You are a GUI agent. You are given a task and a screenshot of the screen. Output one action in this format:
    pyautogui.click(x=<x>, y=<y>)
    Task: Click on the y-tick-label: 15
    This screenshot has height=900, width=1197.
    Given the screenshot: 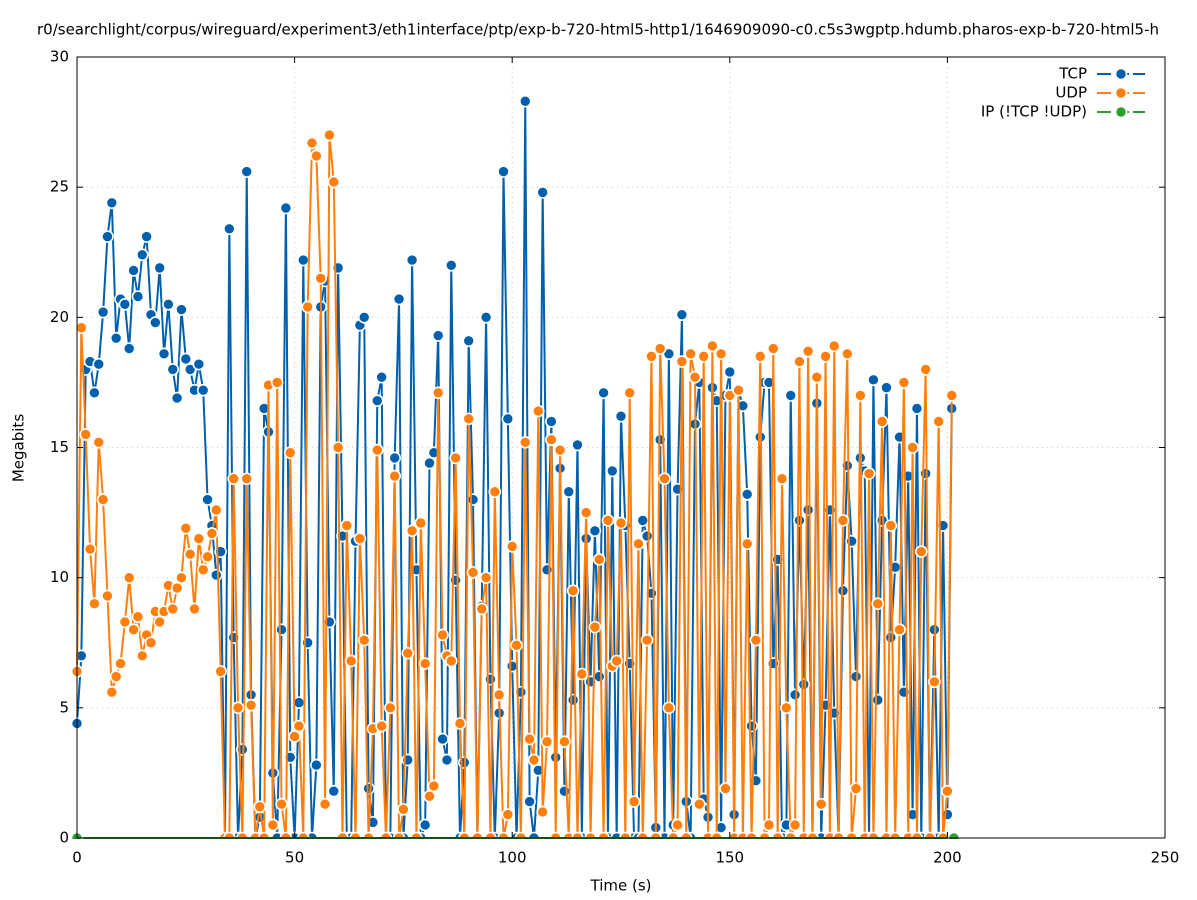 What is the action you would take?
    pyautogui.click(x=59, y=447)
    